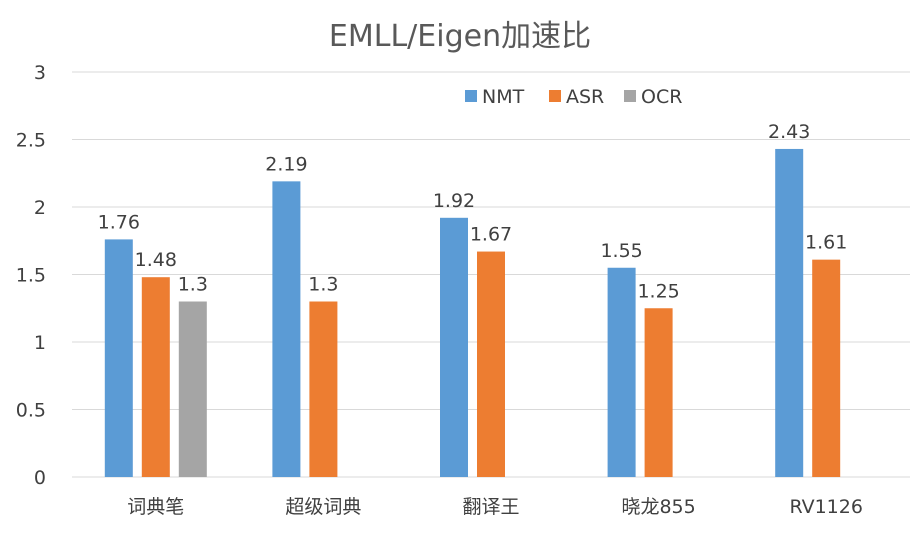 The width and height of the screenshot is (920, 536). I want to click on chart-title: EMLL/Eigen加速比, so click(460, 36).